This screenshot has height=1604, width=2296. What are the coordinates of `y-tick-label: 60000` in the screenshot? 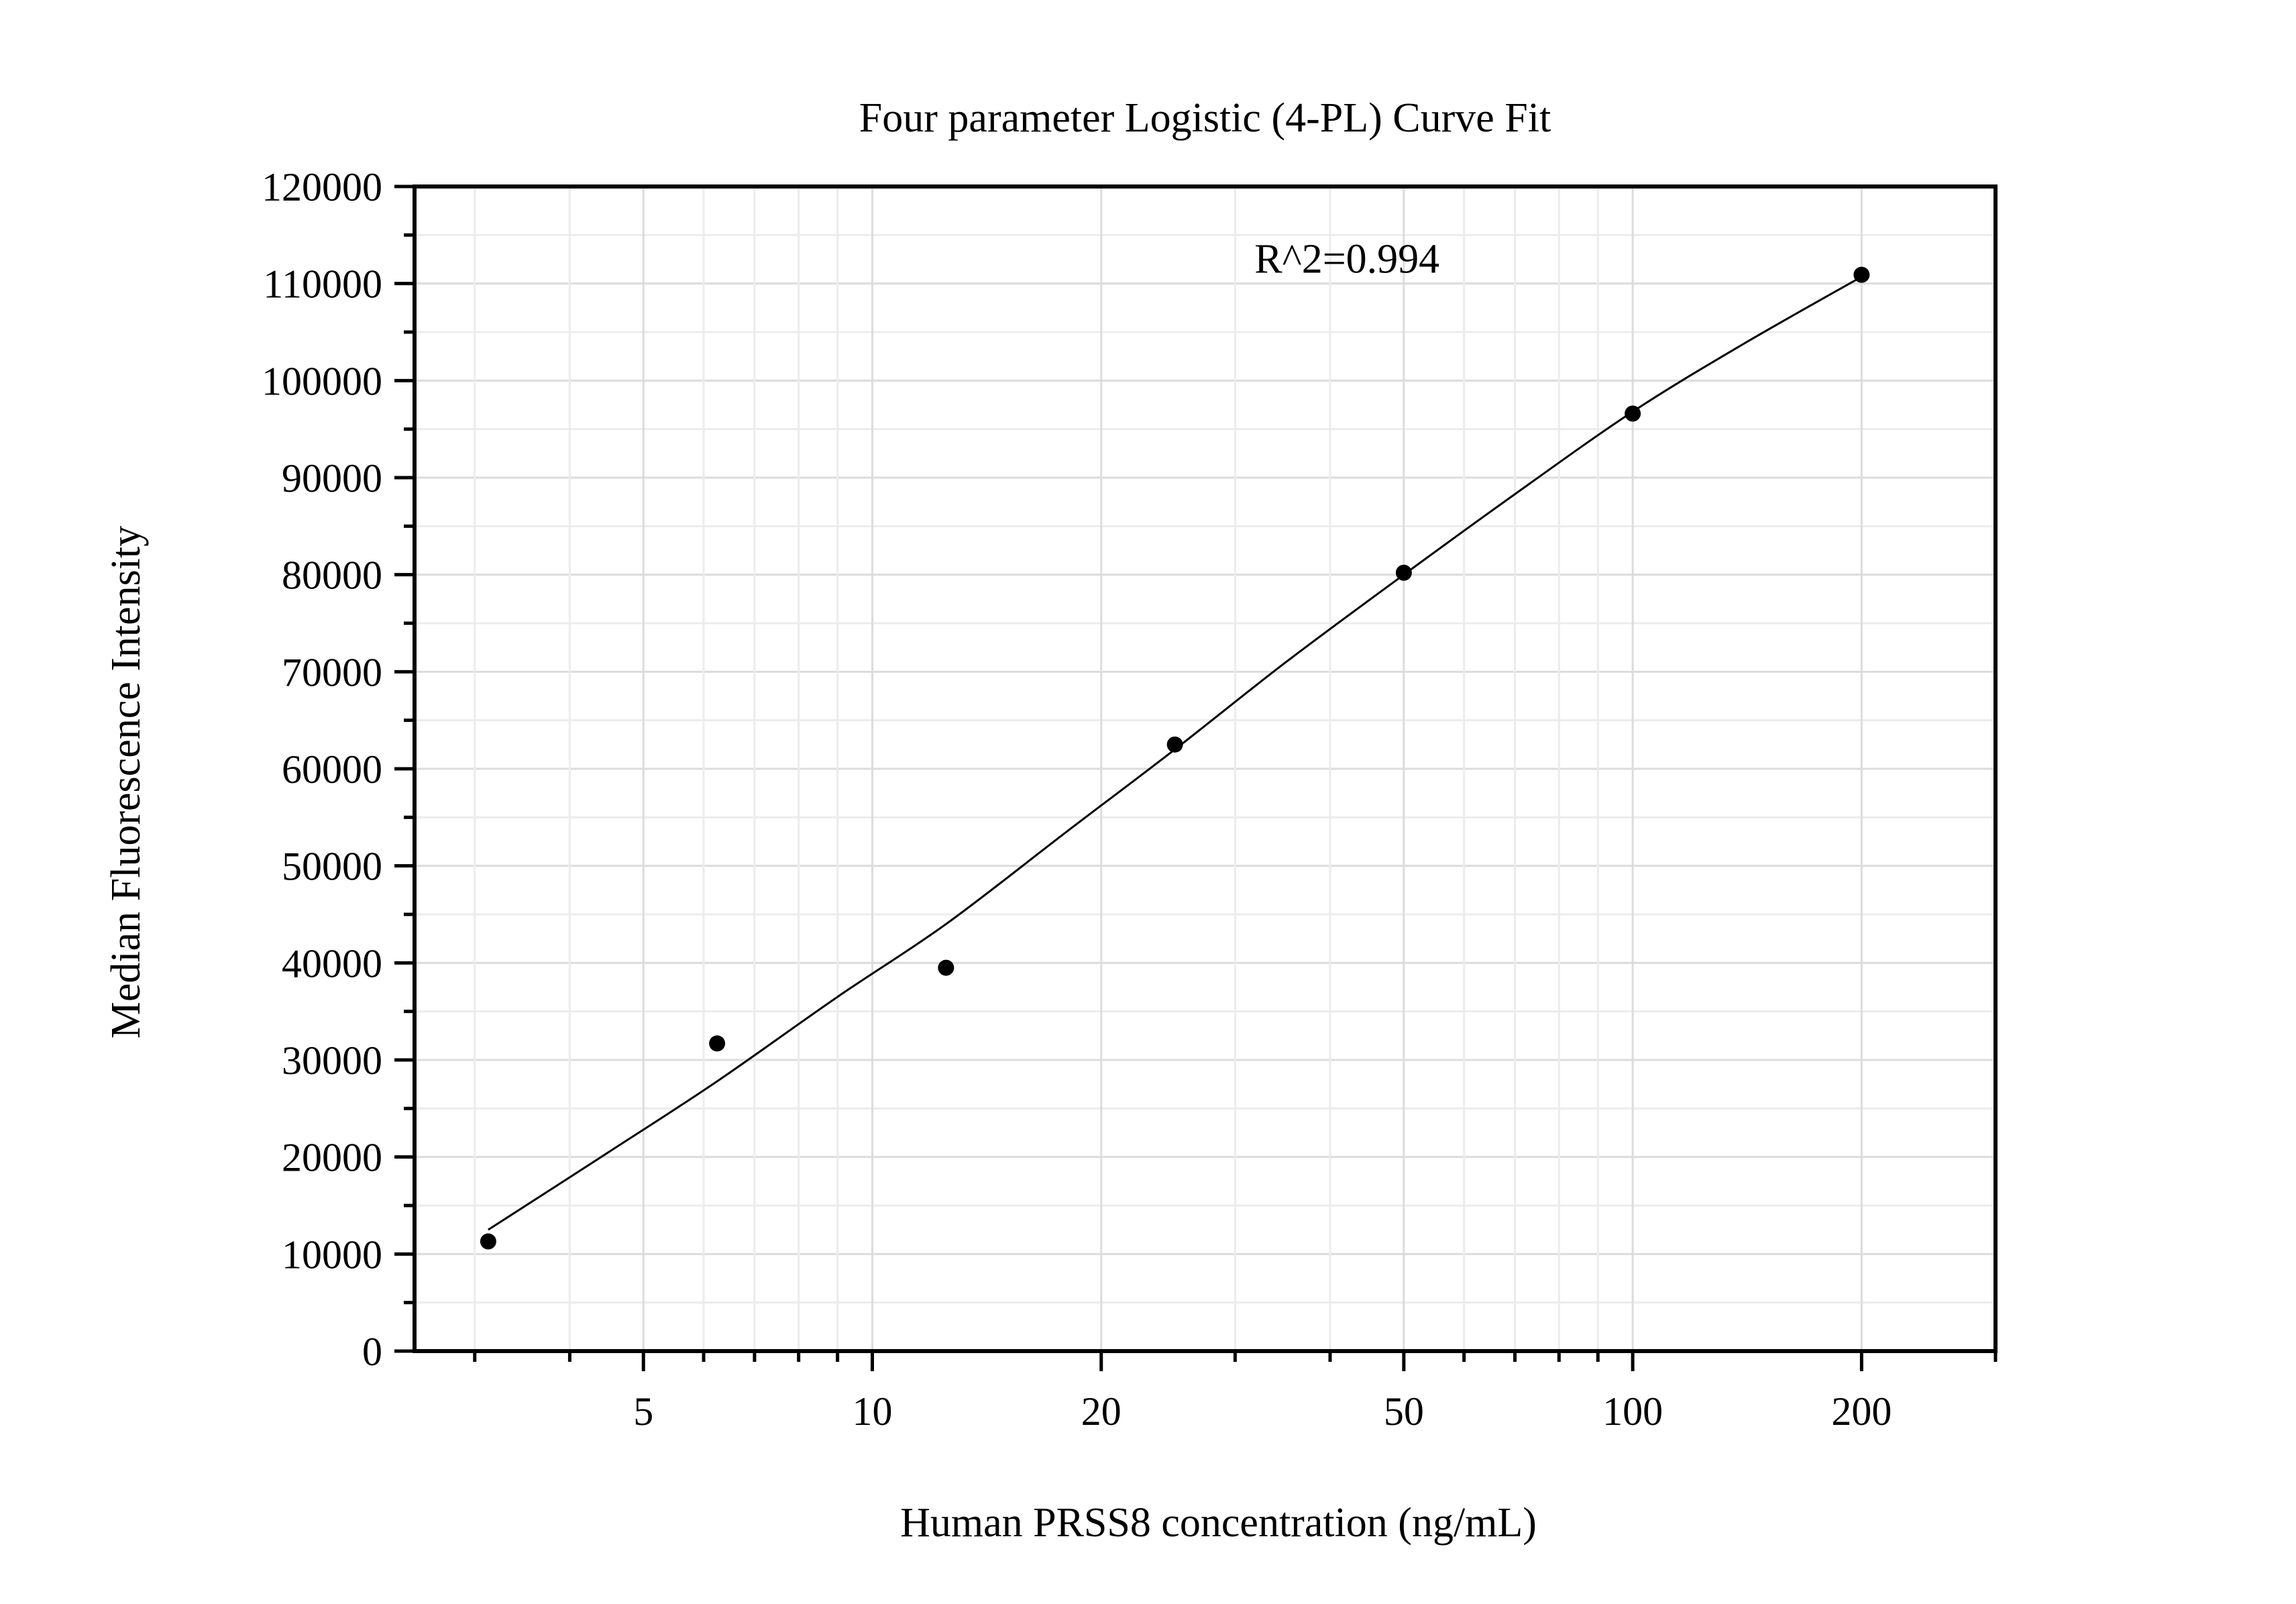 It's located at (332, 769).